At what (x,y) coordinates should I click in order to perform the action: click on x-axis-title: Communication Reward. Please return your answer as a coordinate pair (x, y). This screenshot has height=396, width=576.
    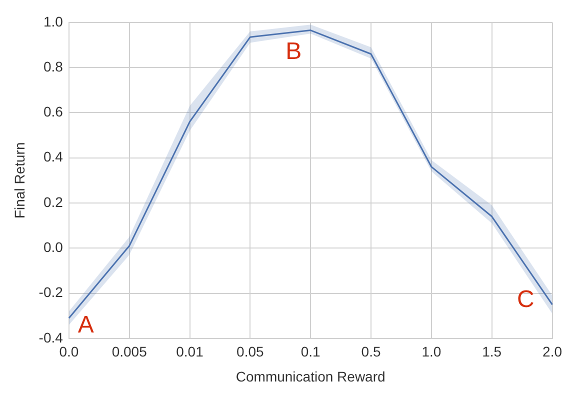
    Looking at the image, I should click on (311, 376).